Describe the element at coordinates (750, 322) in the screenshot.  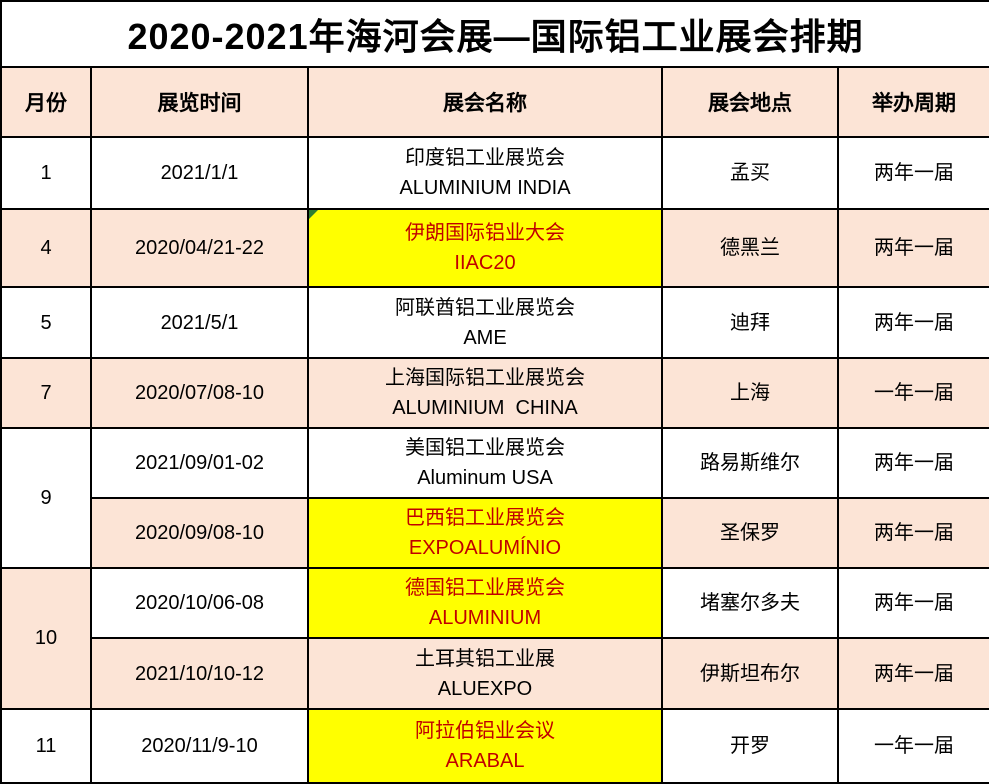
I see `location-cell: 迪拜` at that location.